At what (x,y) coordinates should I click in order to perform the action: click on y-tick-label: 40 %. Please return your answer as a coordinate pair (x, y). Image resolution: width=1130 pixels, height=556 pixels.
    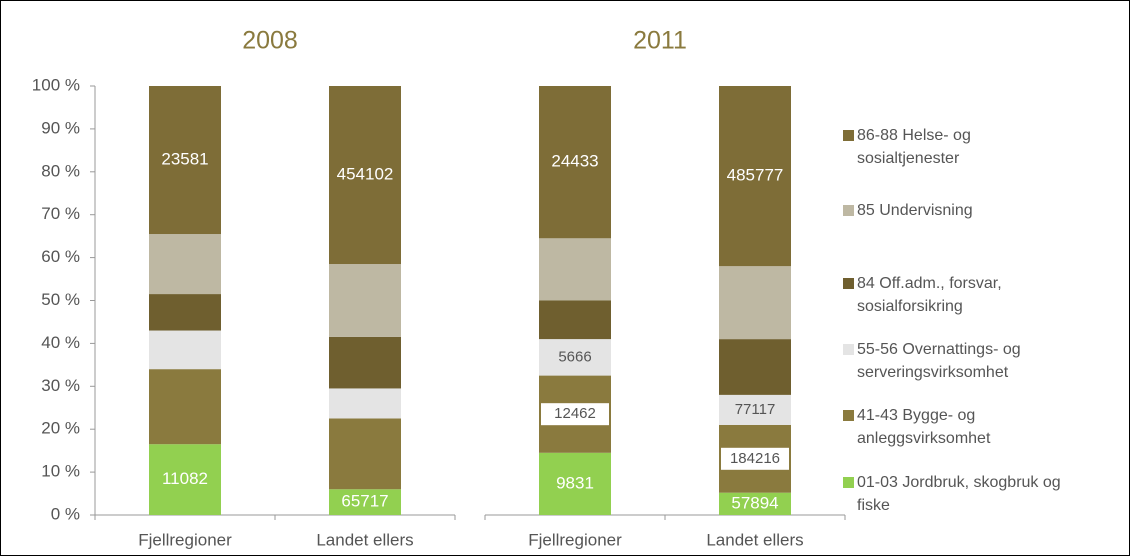
    Looking at the image, I should click on (60, 342).